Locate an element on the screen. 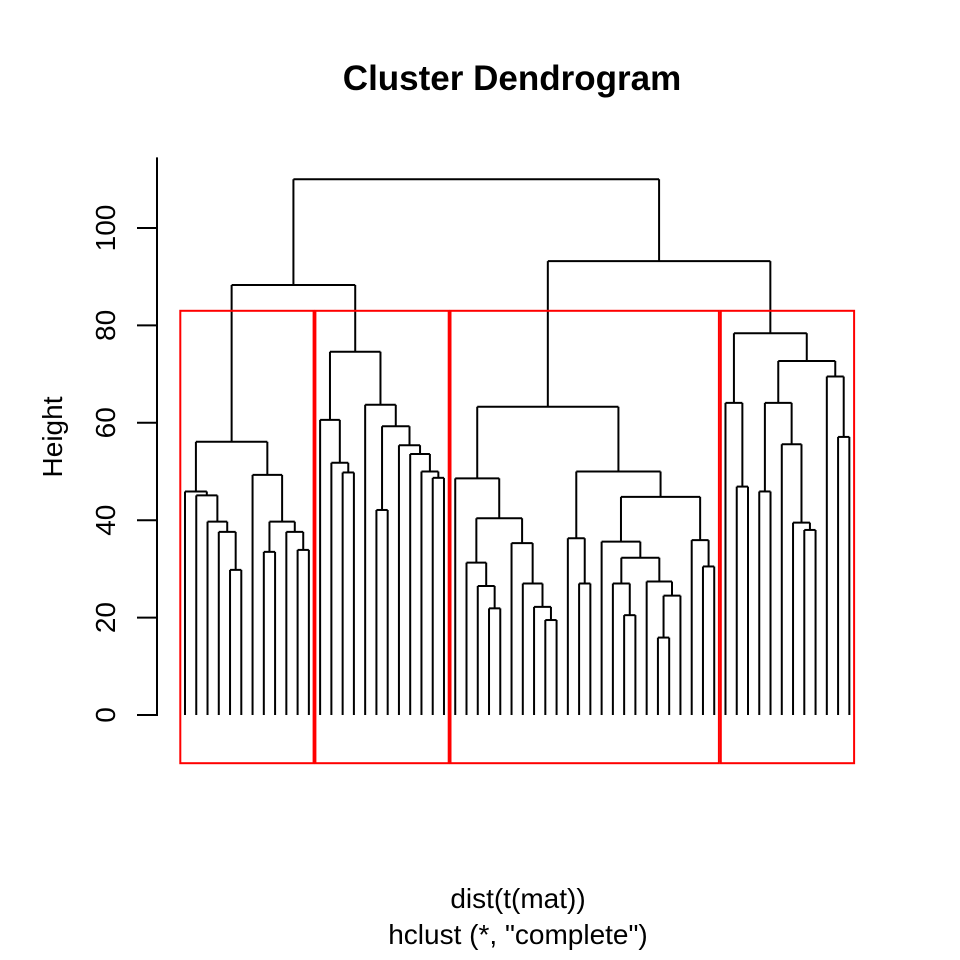 This screenshot has height=960, width=960. x-axis-label-line2: hclust (*, "complete") is located at coordinates (518, 934).